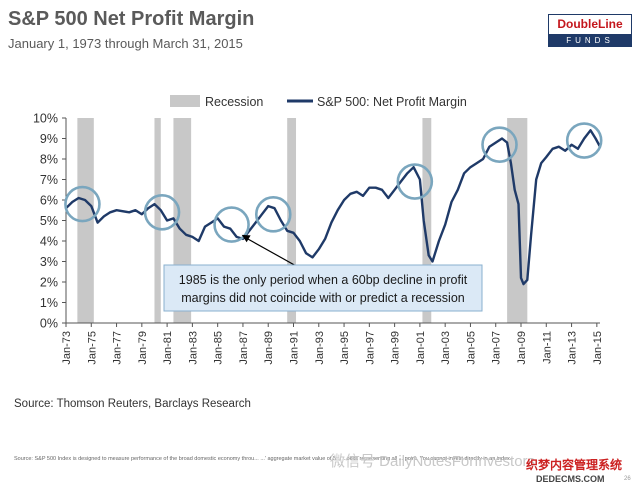  What do you see at coordinates (590, 24) in the screenshot?
I see `logo-wordmark: DoubleLine` at bounding box center [590, 24].